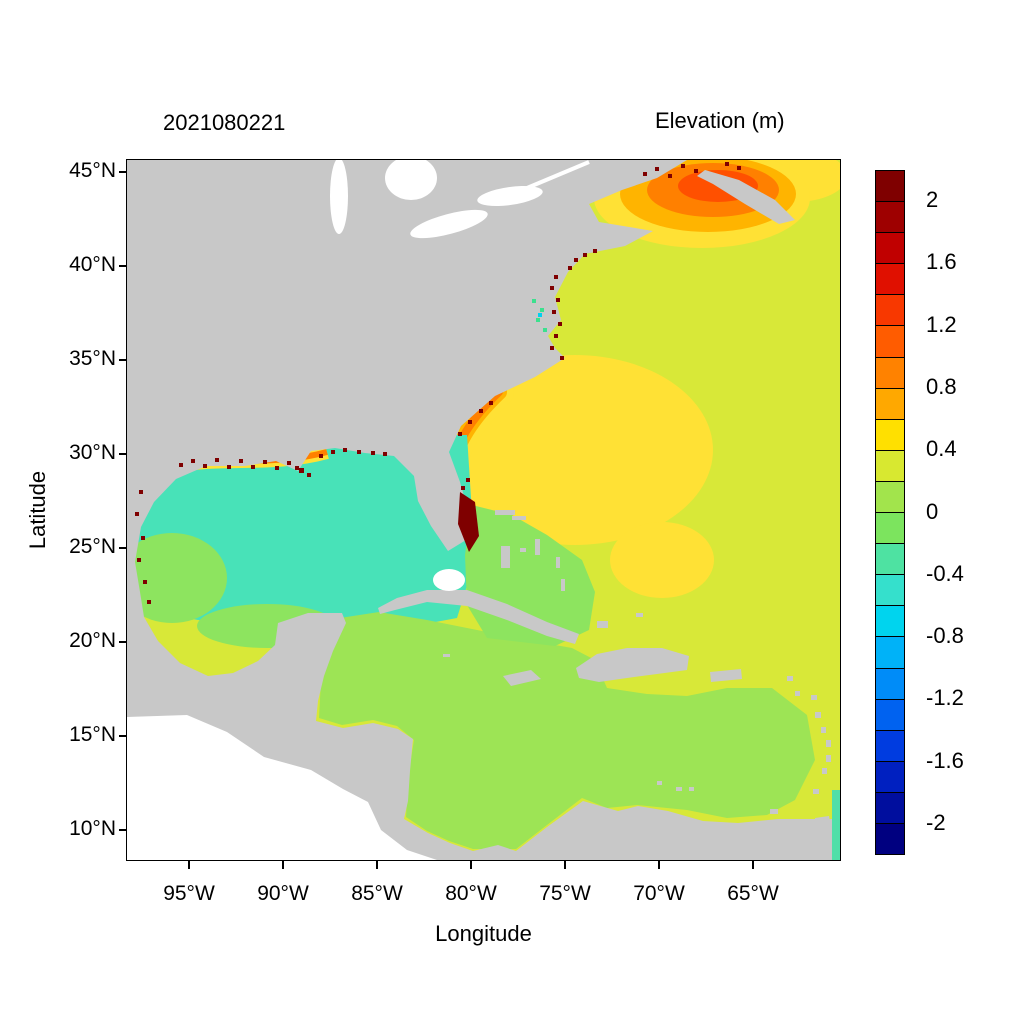  Describe the element at coordinates (753, 893) in the screenshot. I see `x-tick-label: 65°W` at that location.